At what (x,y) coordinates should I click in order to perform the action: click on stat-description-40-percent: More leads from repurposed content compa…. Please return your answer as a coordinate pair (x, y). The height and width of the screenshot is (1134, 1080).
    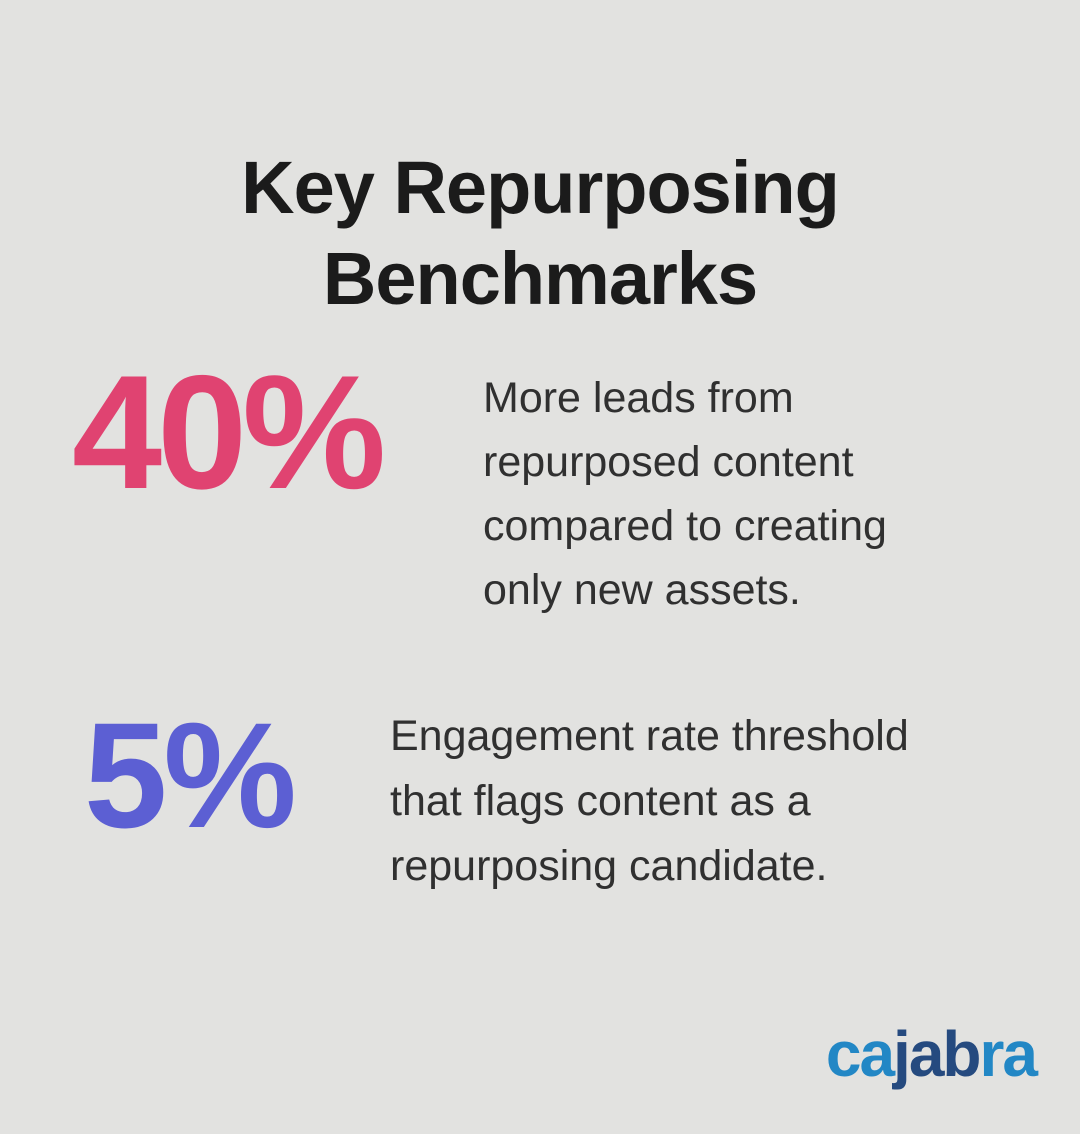
    Looking at the image, I should click on (685, 494).